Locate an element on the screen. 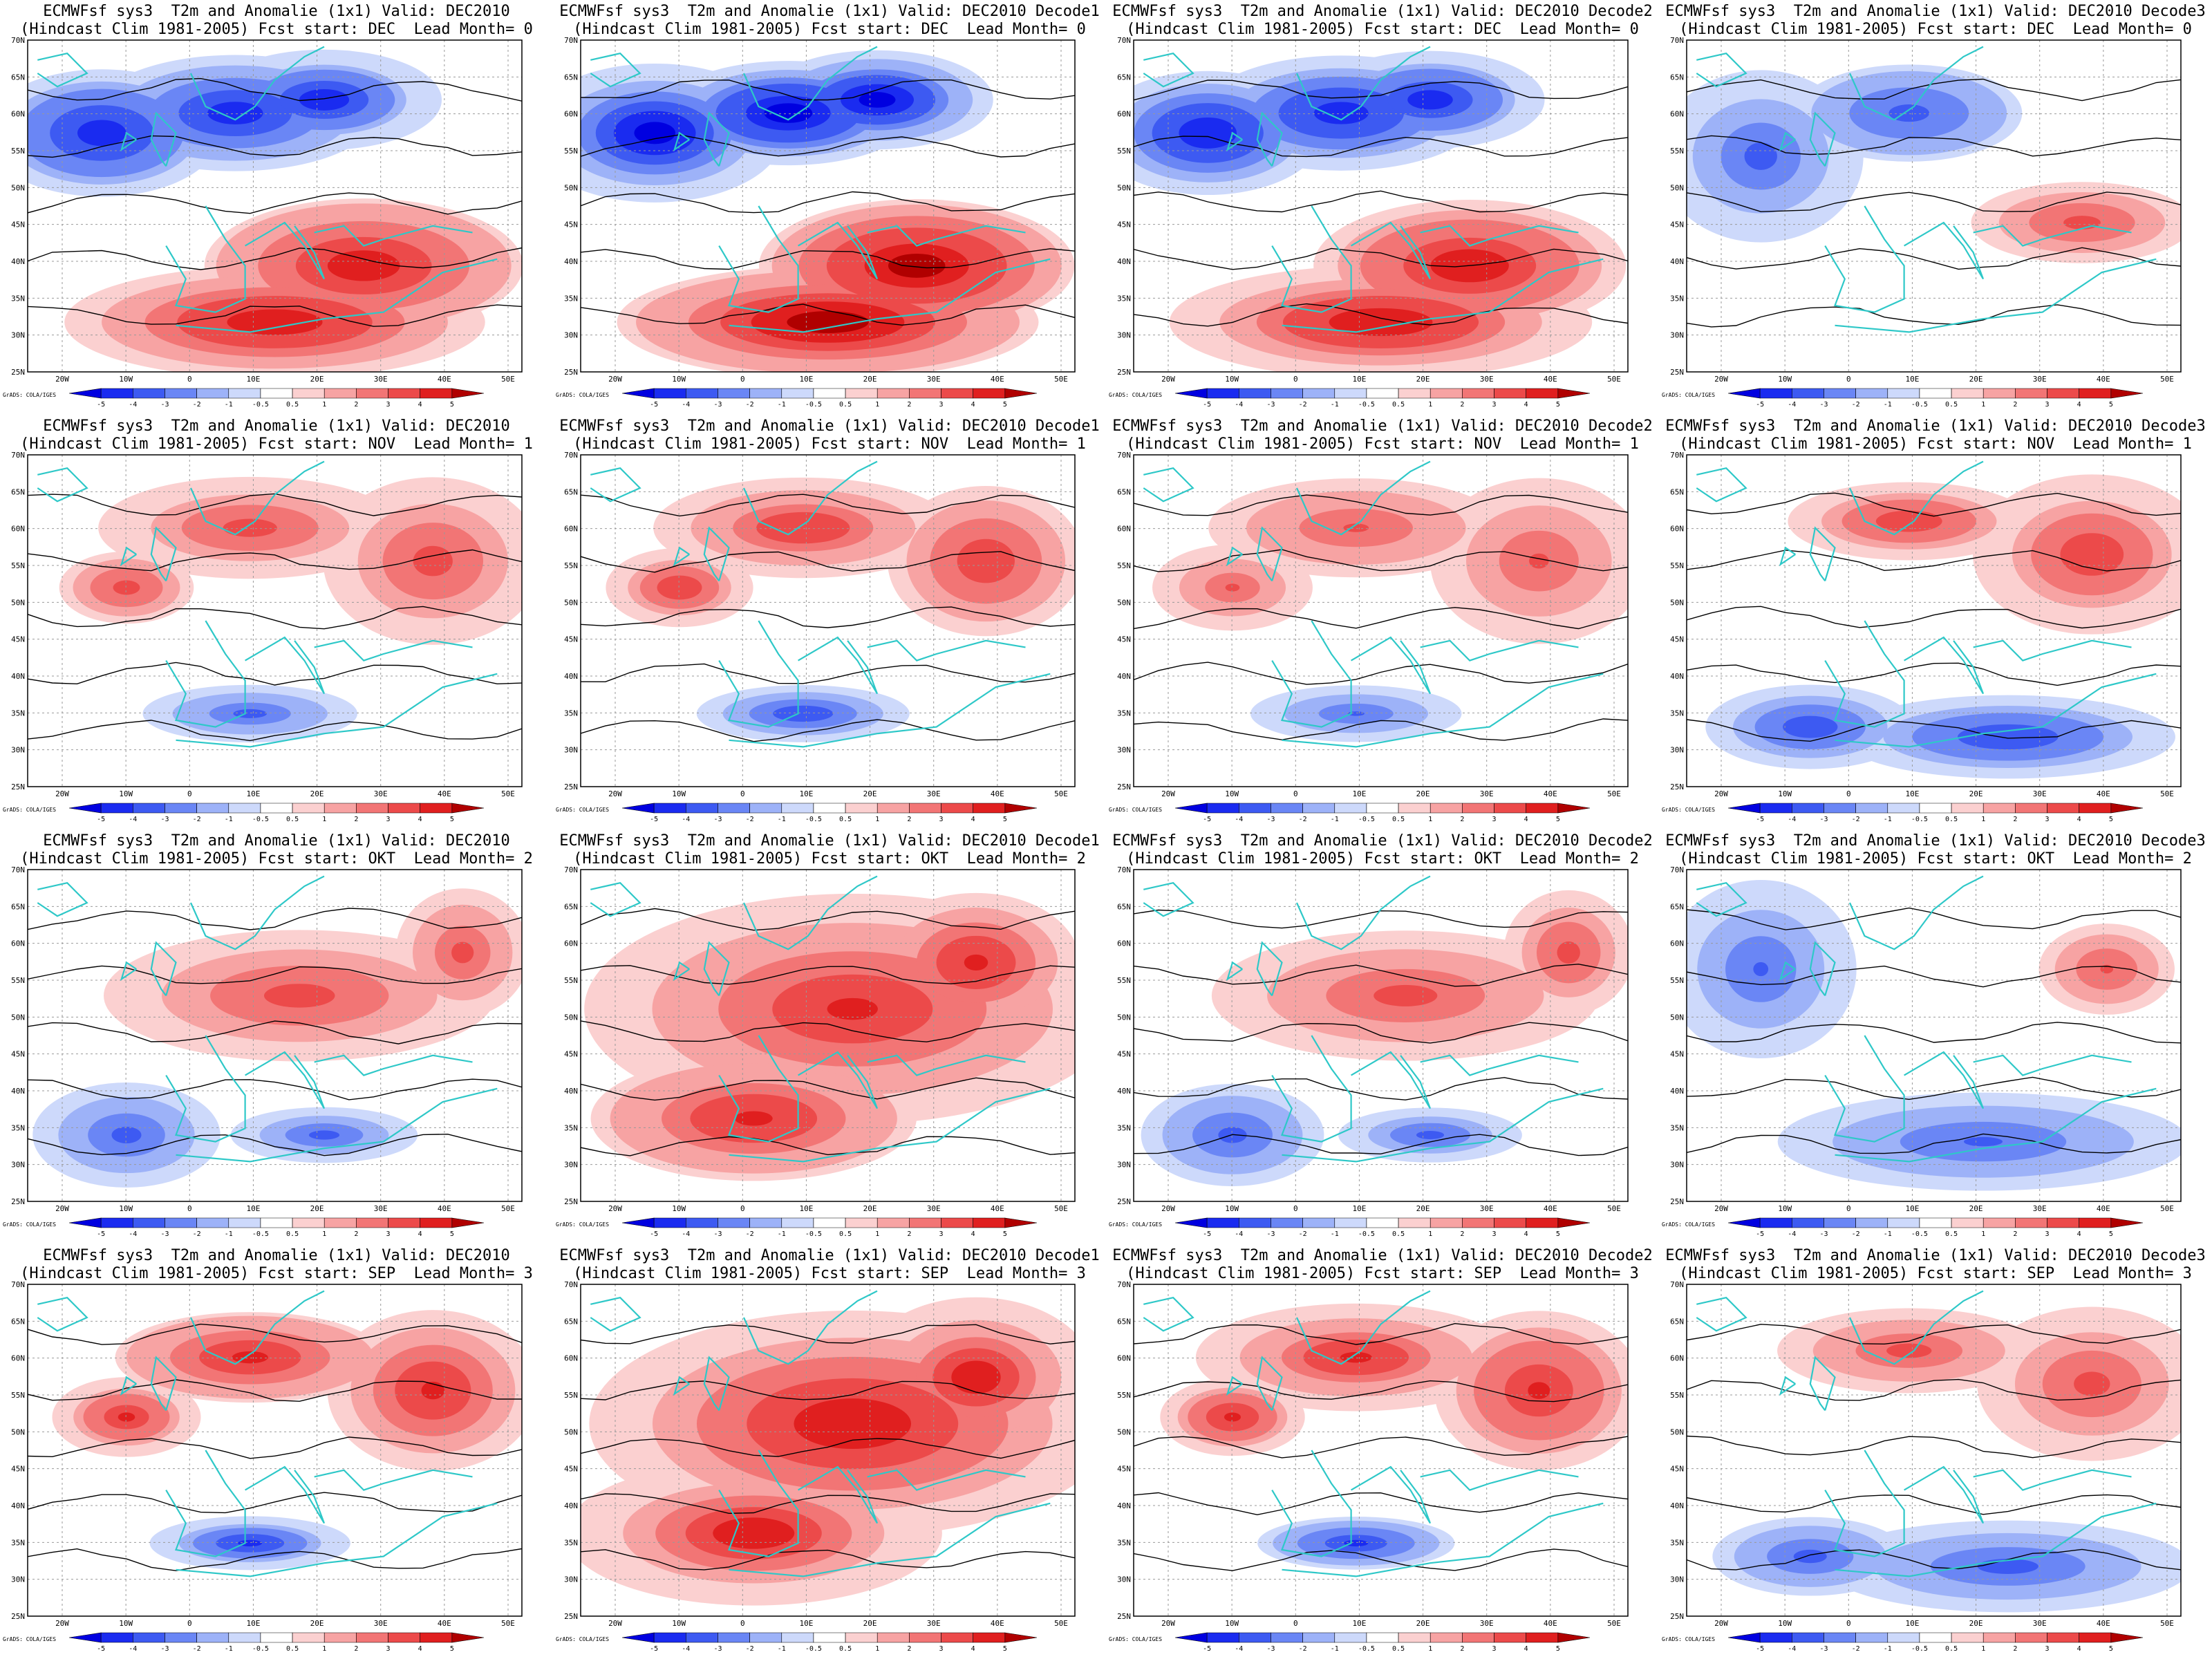 Image resolution: width=2212 pixels, height=1659 pixels. lat-tick-label: 60N is located at coordinates (571, 114).